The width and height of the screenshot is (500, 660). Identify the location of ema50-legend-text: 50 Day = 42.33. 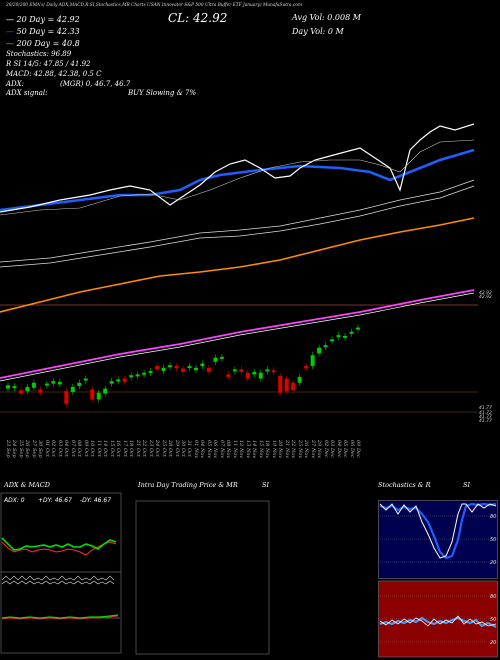
(48, 31).